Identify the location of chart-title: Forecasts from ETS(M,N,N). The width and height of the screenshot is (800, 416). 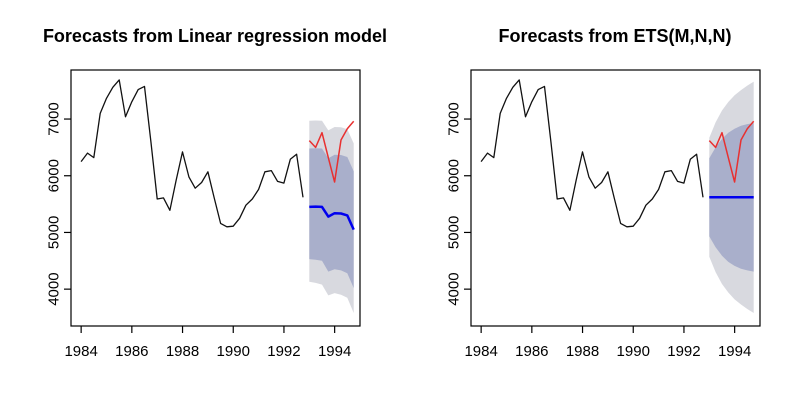
(614, 36).